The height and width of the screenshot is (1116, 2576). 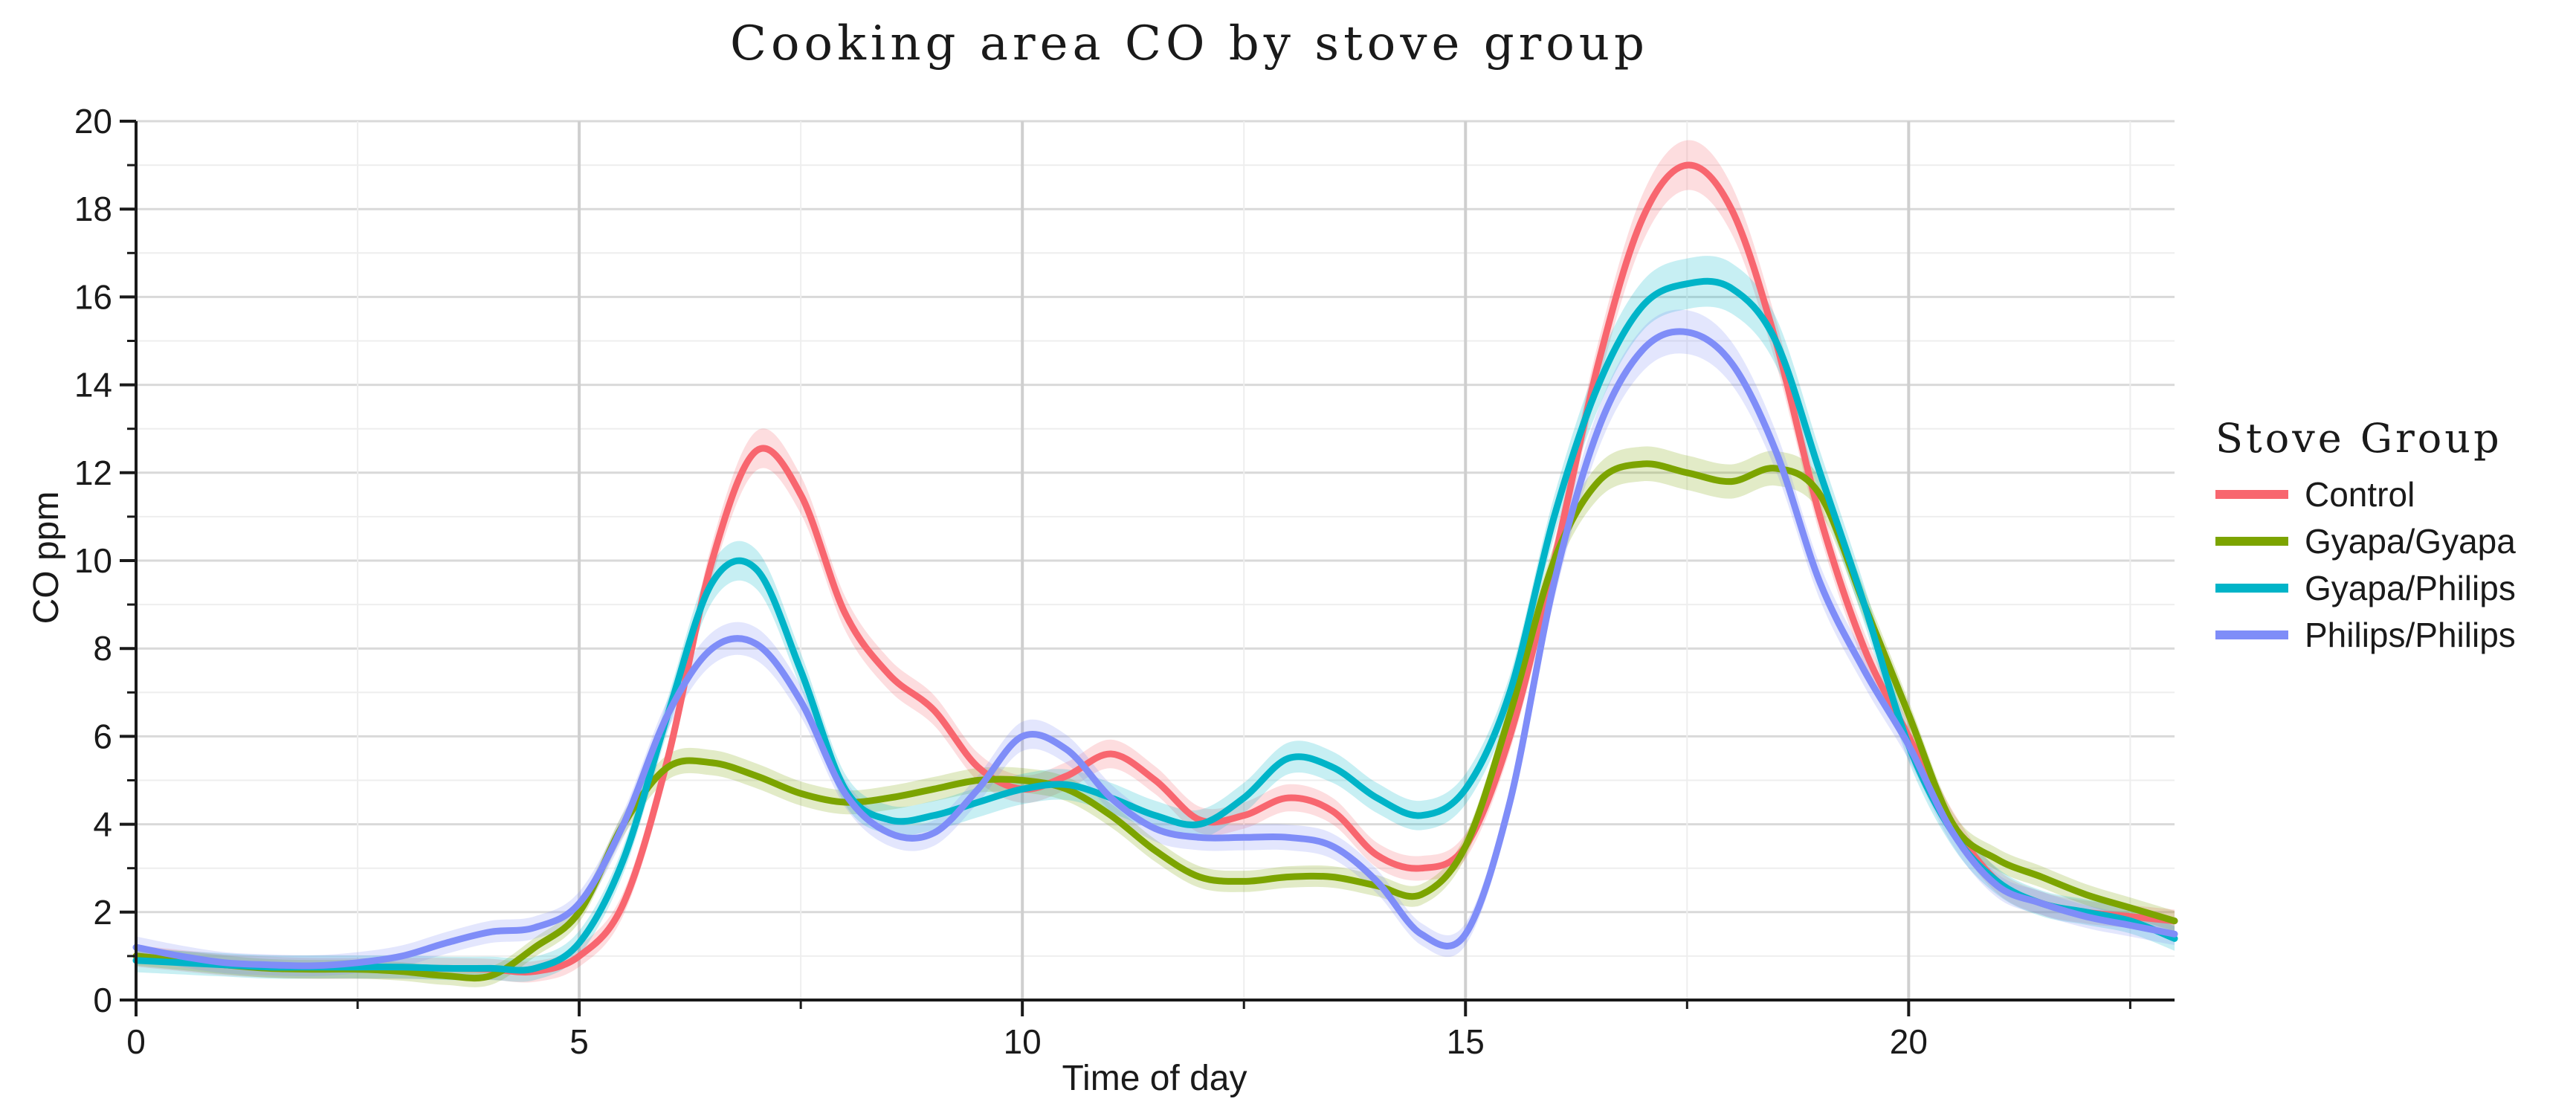 I want to click on y-tick-label: 20, so click(x=93, y=122).